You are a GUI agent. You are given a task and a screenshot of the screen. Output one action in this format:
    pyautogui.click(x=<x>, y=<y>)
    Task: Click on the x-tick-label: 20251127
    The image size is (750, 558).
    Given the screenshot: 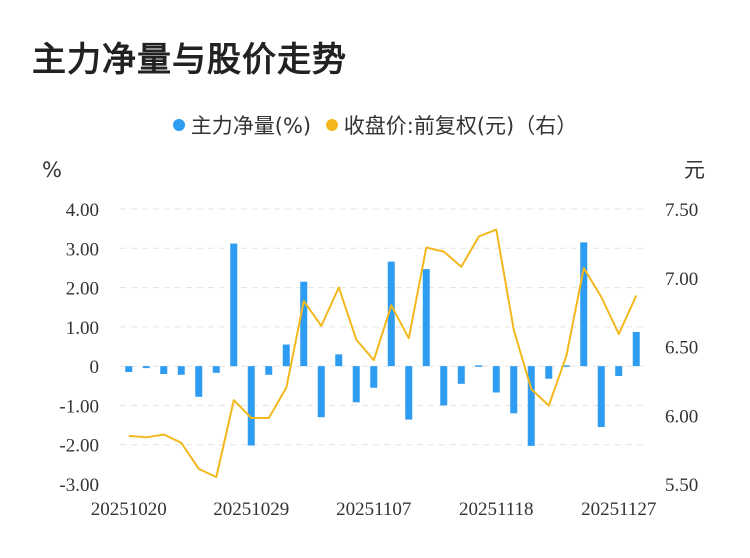 What is the action you would take?
    pyautogui.click(x=618, y=509)
    